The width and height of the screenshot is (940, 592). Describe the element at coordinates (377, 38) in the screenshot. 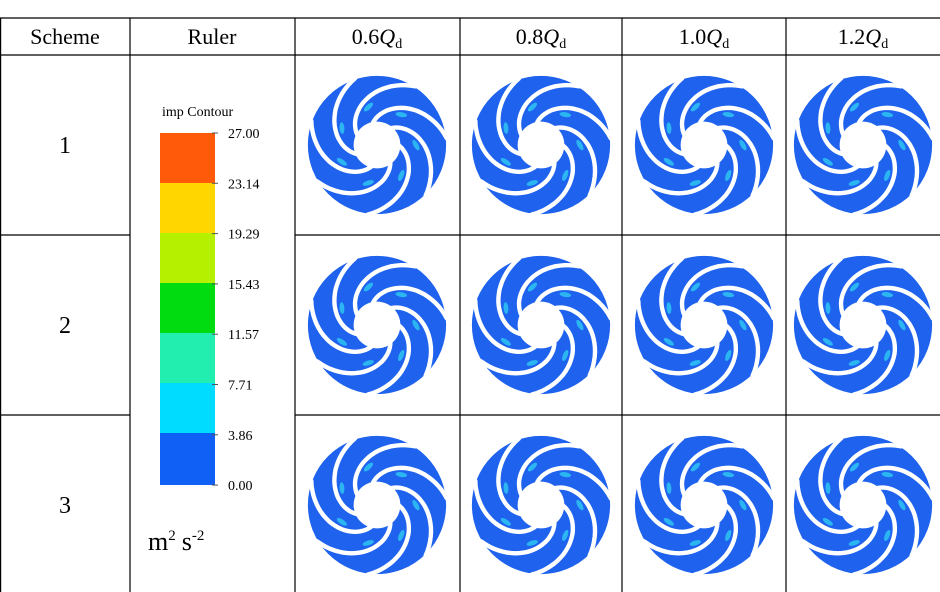

I see `header-cell: 0.6Qd` at that location.